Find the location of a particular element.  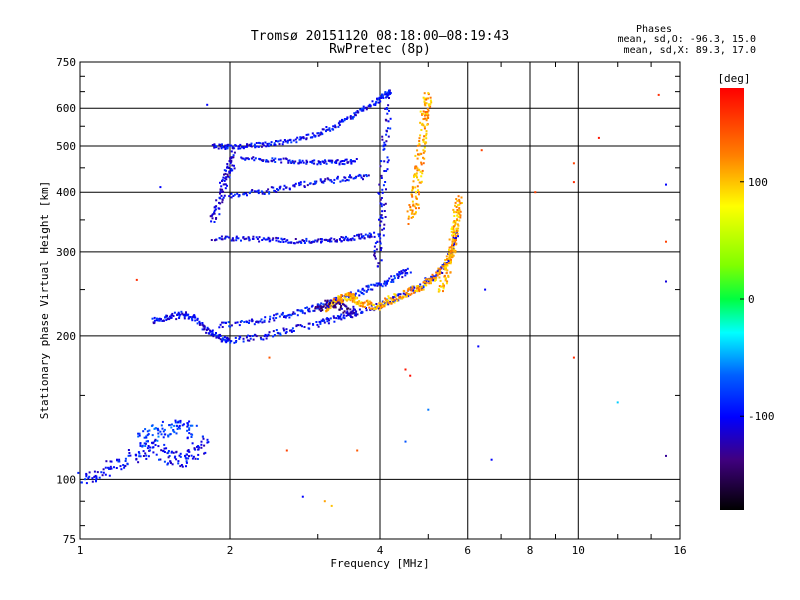

x-tick-label: 6 is located at coordinates (467, 550).